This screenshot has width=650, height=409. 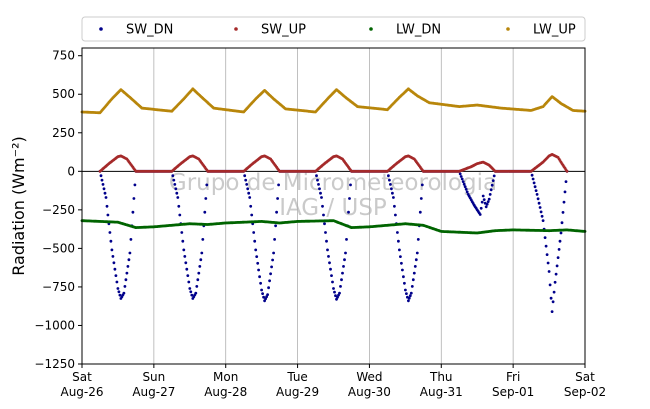 What do you see at coordinates (153, 392) in the screenshot?
I see `x-tick-date-label: Aug-27` at bounding box center [153, 392].